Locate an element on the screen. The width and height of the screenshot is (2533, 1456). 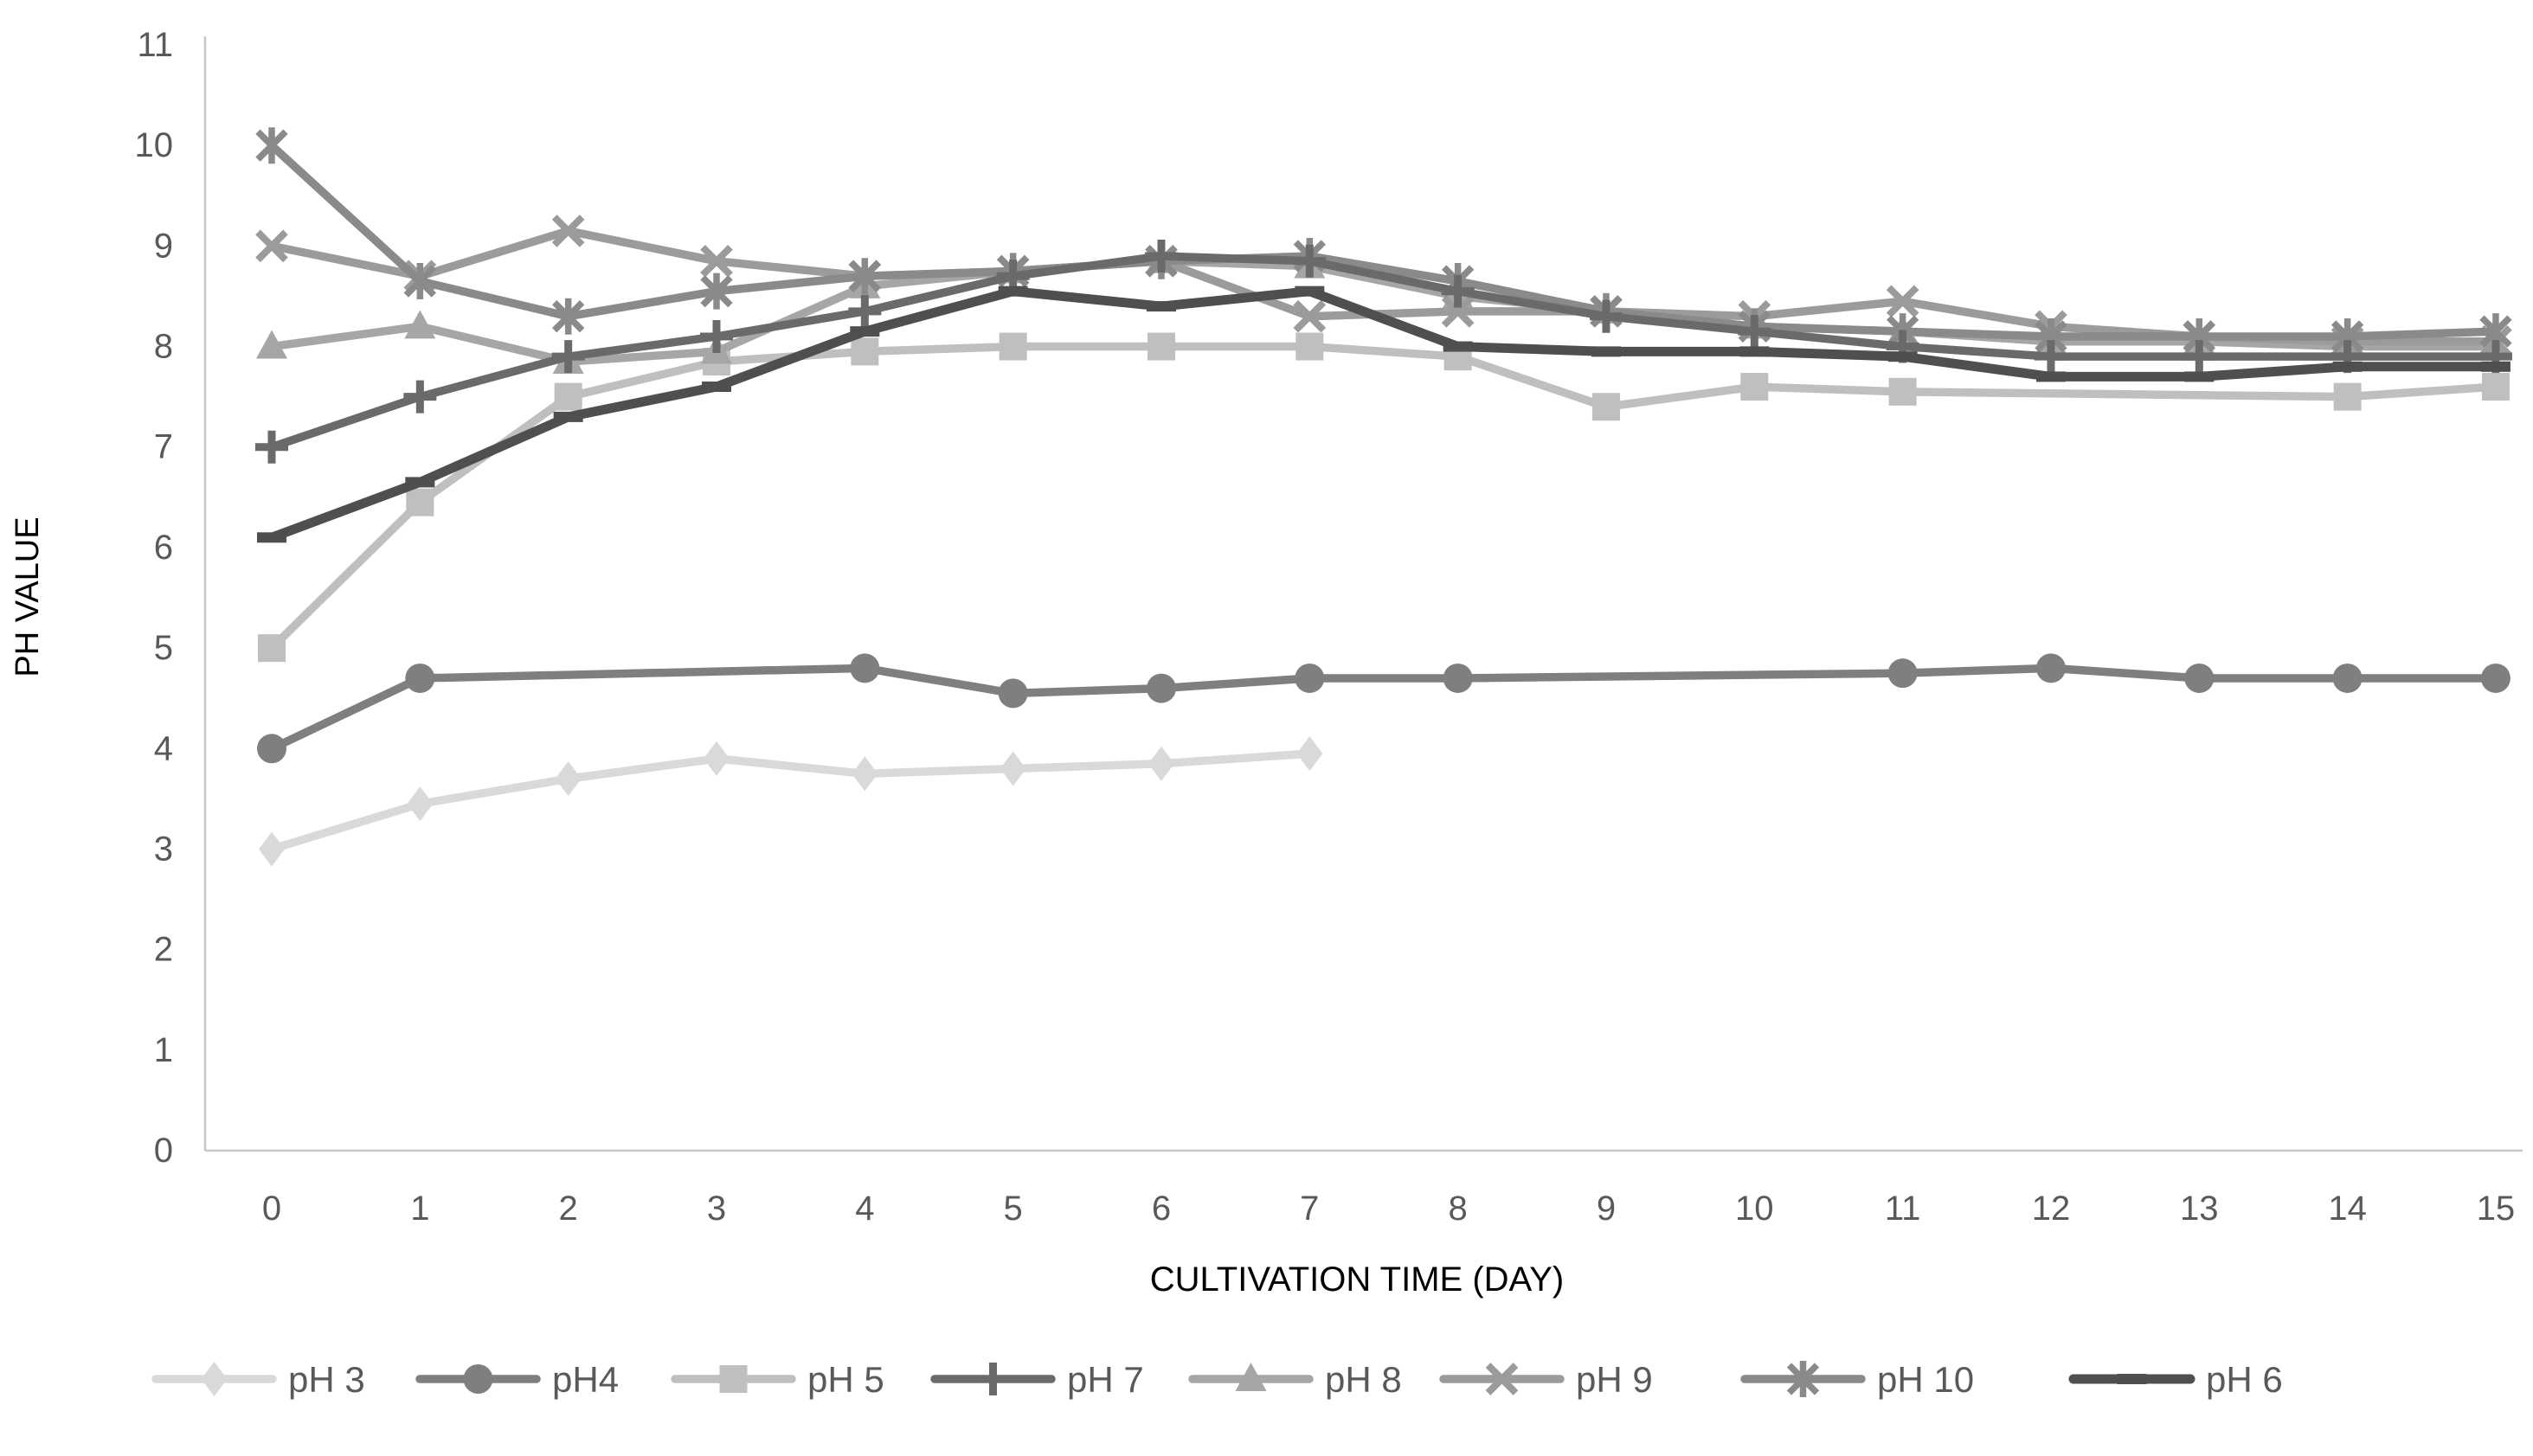
y-axis-ticks: 0 1 2 3 4 5 6 7 8 9 10 11 is located at coordinates (155, 598).